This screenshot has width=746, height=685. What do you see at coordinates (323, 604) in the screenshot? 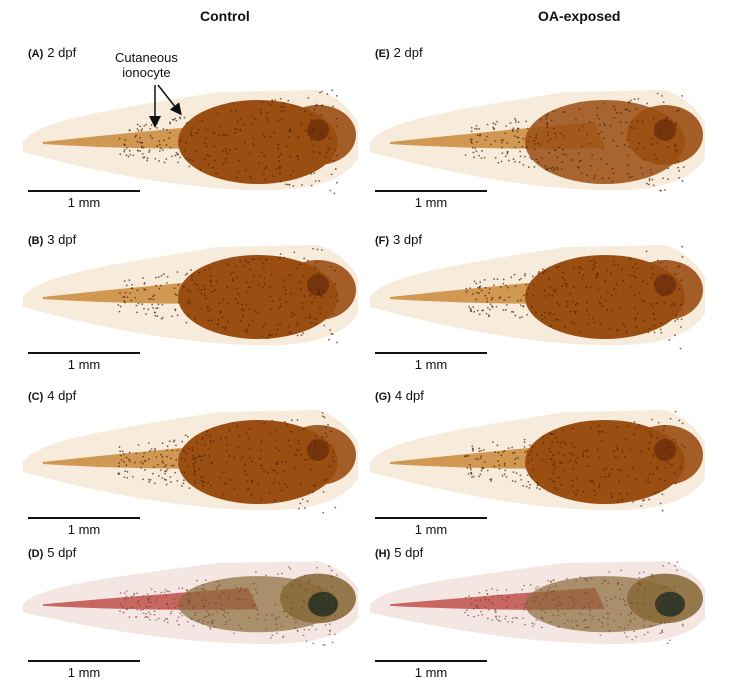
I see `eye` at bounding box center [323, 604].